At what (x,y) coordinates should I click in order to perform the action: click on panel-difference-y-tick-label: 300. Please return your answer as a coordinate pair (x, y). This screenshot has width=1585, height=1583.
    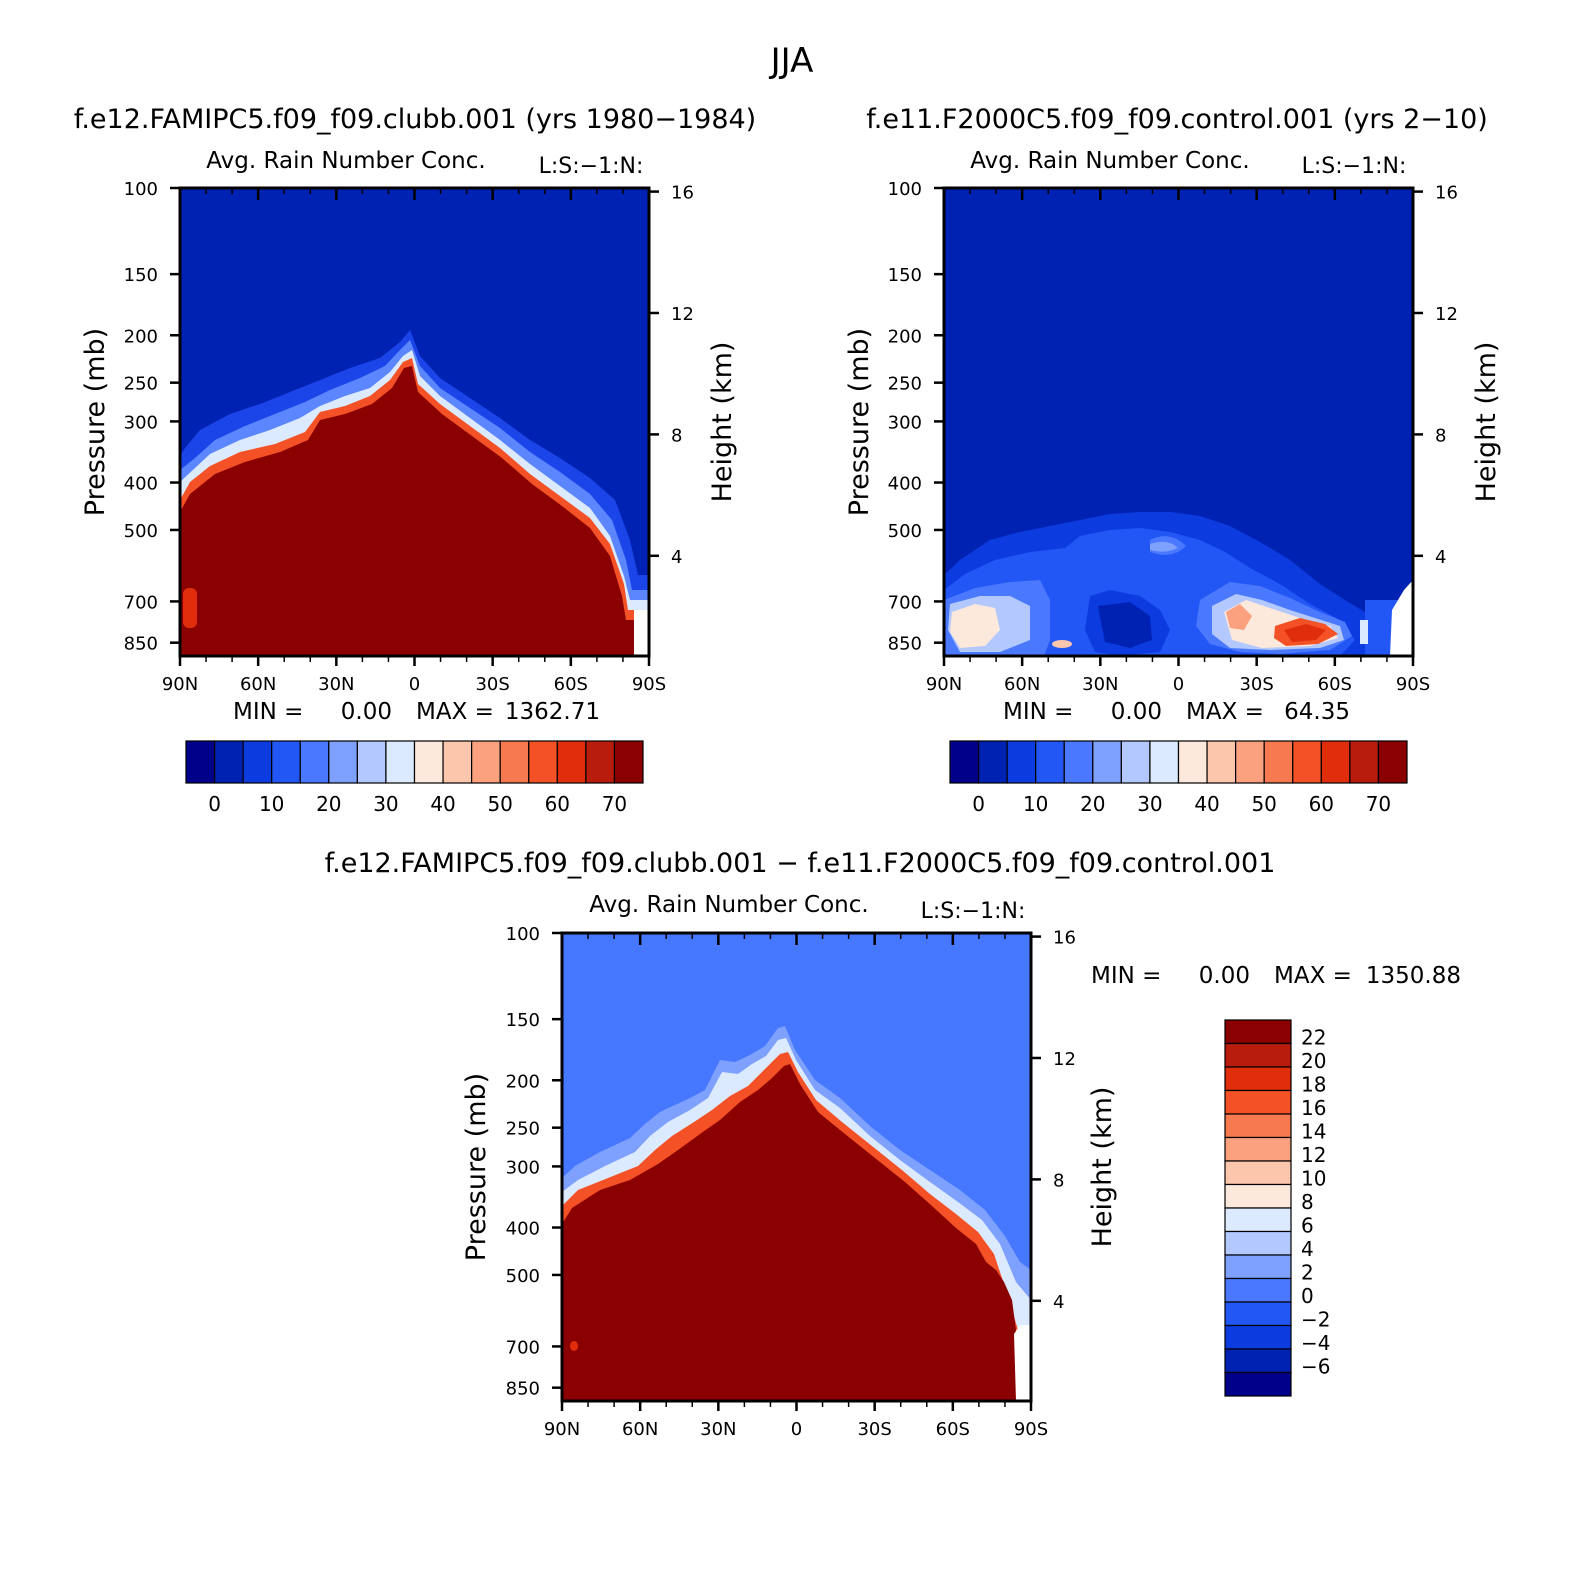
    Looking at the image, I should click on (523, 1167).